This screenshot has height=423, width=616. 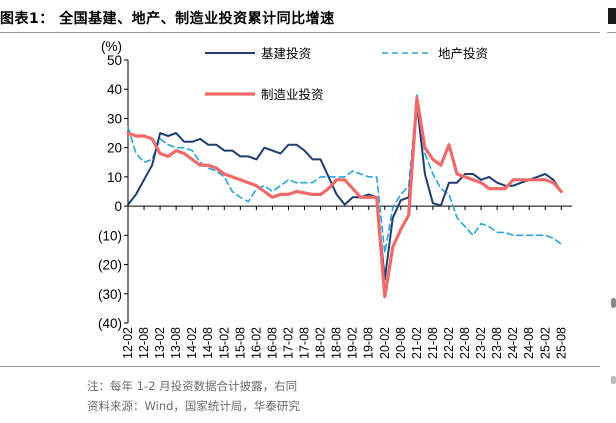 I want to click on x-tick-label: 18-08, so click(x=337, y=343).